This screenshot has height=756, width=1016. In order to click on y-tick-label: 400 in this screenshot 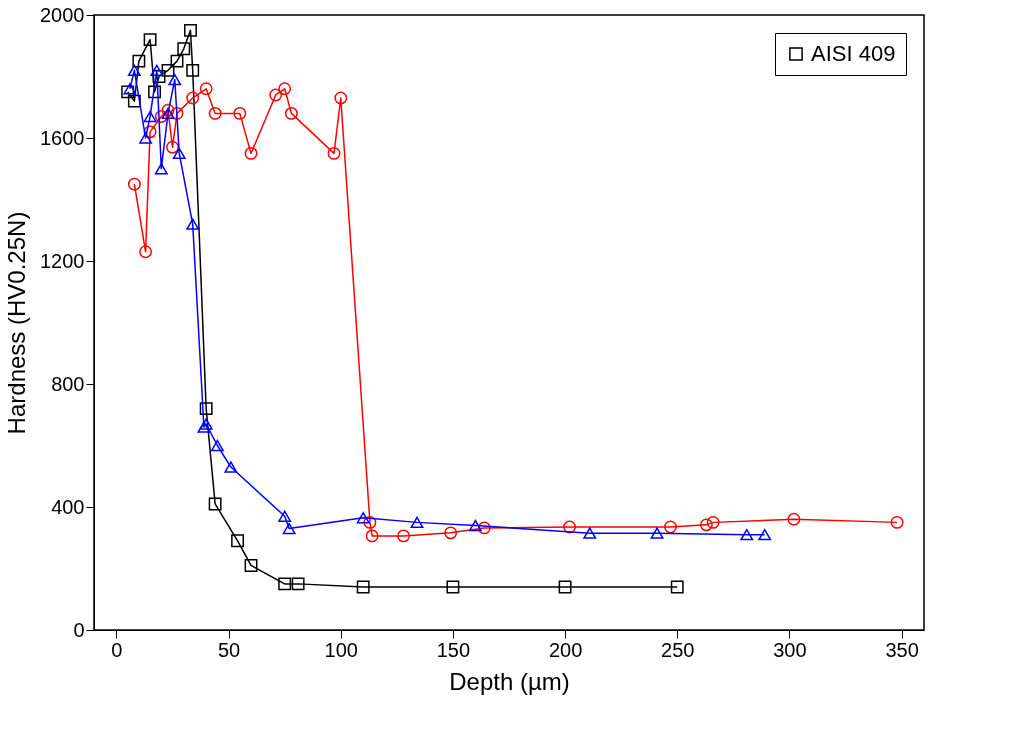, I will do `click(68, 506)`.